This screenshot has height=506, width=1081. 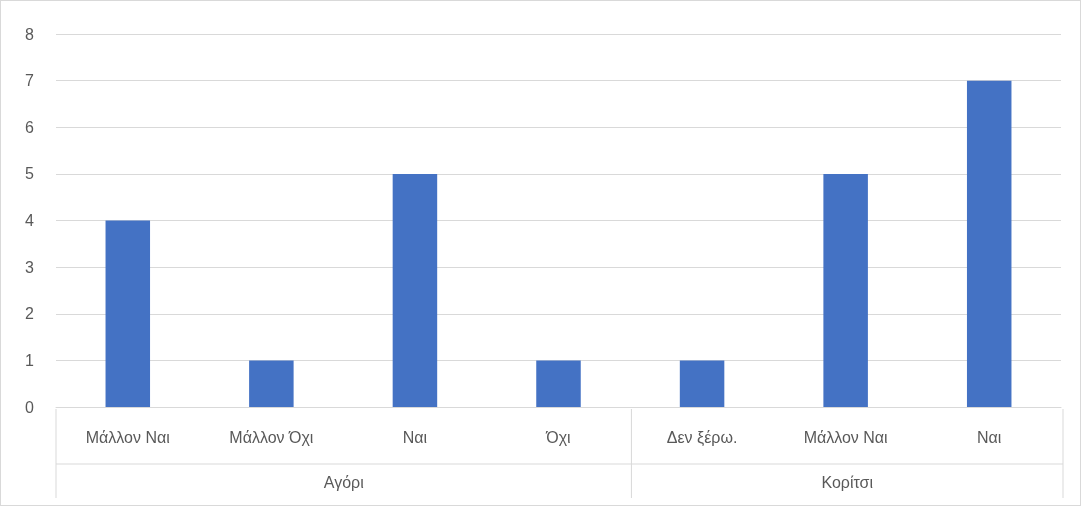 What do you see at coordinates (30, 34) in the screenshot?
I see `y-tick-label: 8` at bounding box center [30, 34].